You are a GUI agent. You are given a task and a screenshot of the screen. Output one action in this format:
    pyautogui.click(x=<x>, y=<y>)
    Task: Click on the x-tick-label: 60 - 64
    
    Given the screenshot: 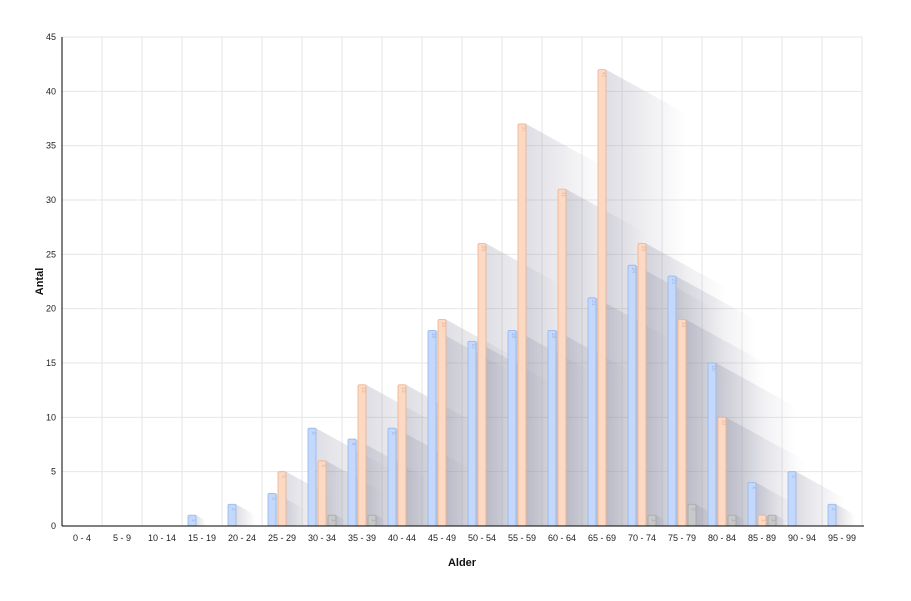 What is the action you would take?
    pyautogui.click(x=562, y=538)
    